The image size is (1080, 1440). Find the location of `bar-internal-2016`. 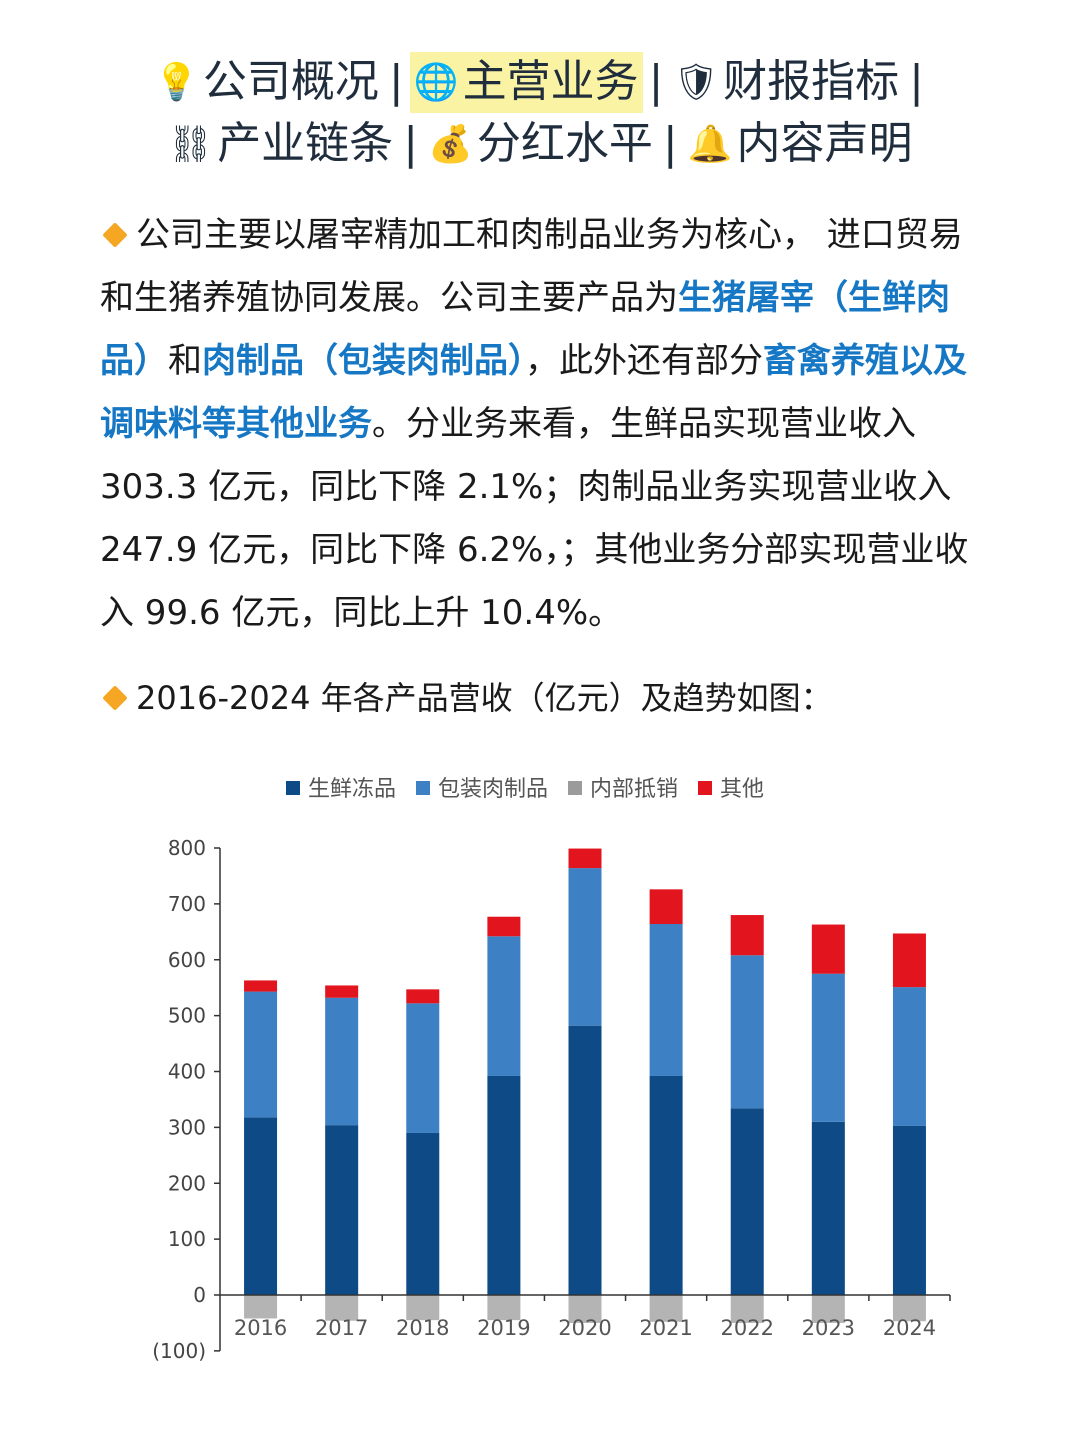

bar-internal-2016 is located at coordinates (261, 1307).